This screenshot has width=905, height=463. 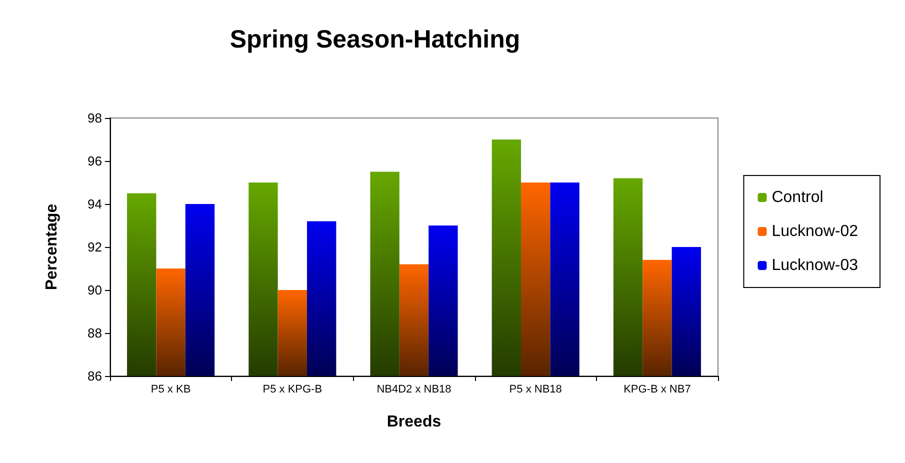 I want to click on x-axis-title: Breeds, so click(x=414, y=422).